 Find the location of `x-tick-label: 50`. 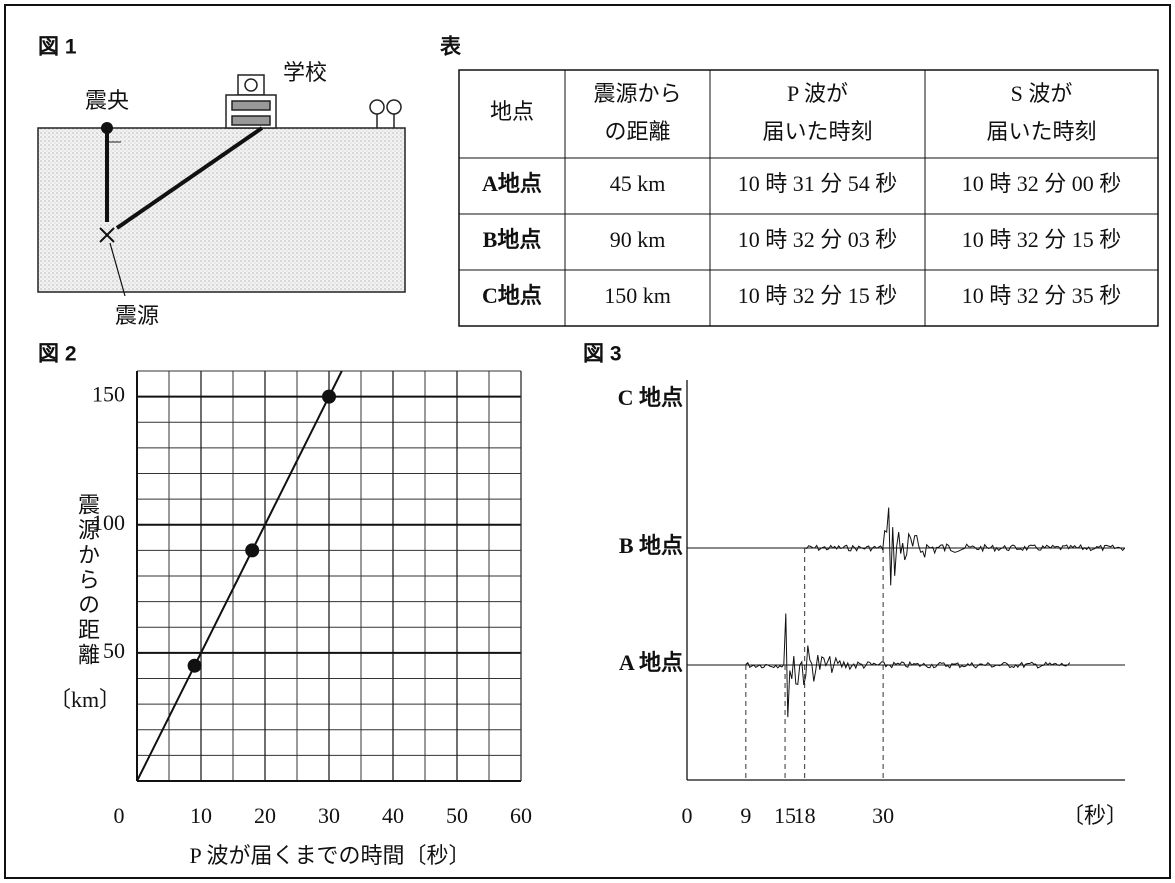

x-tick-label: 50 is located at coordinates (457, 815).